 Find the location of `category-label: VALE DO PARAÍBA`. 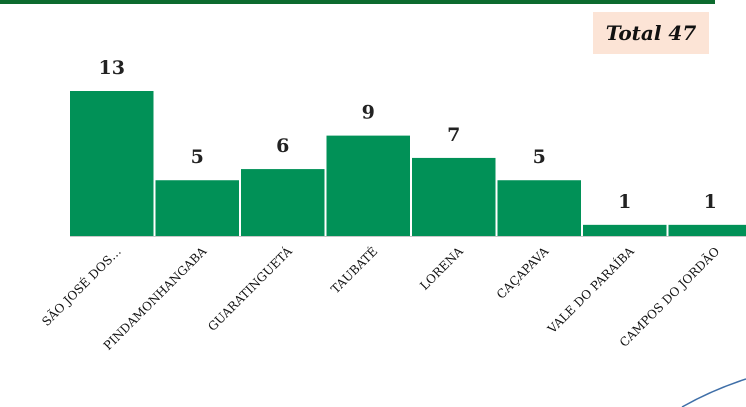

category-label: VALE DO PARAÍBA is located at coordinates (591, 290).